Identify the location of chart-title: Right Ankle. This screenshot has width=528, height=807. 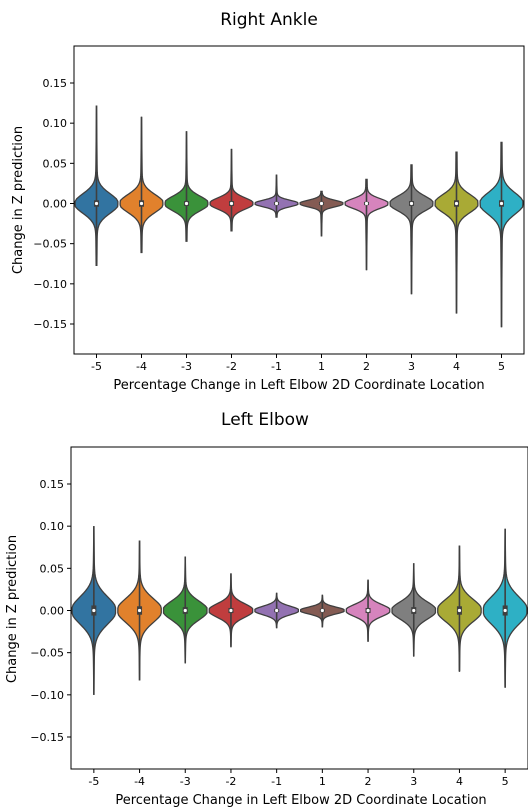
(269, 20).